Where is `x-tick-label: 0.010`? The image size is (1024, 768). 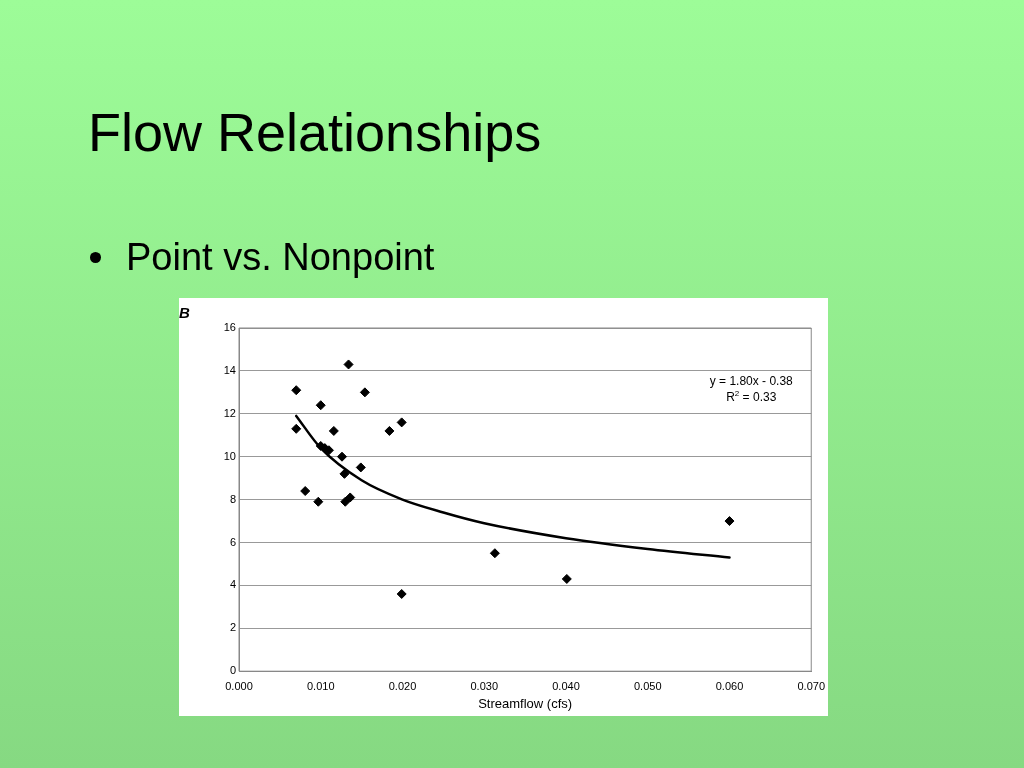 x-tick-label: 0.010 is located at coordinates (320, 685).